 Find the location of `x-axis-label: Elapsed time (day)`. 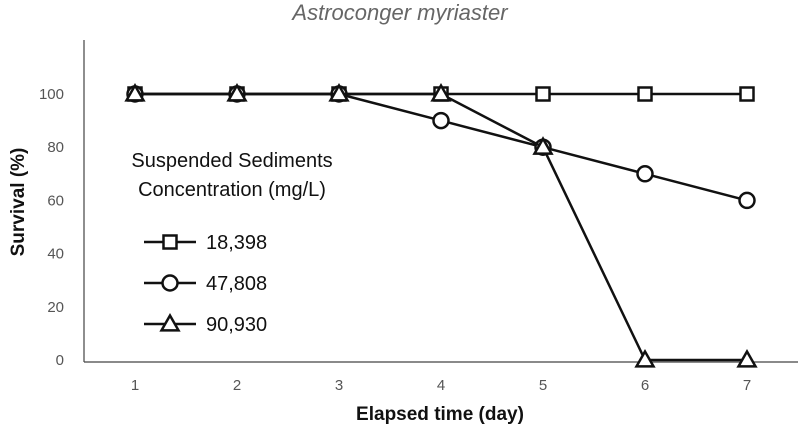

x-axis-label: Elapsed time (day) is located at coordinates (440, 414).